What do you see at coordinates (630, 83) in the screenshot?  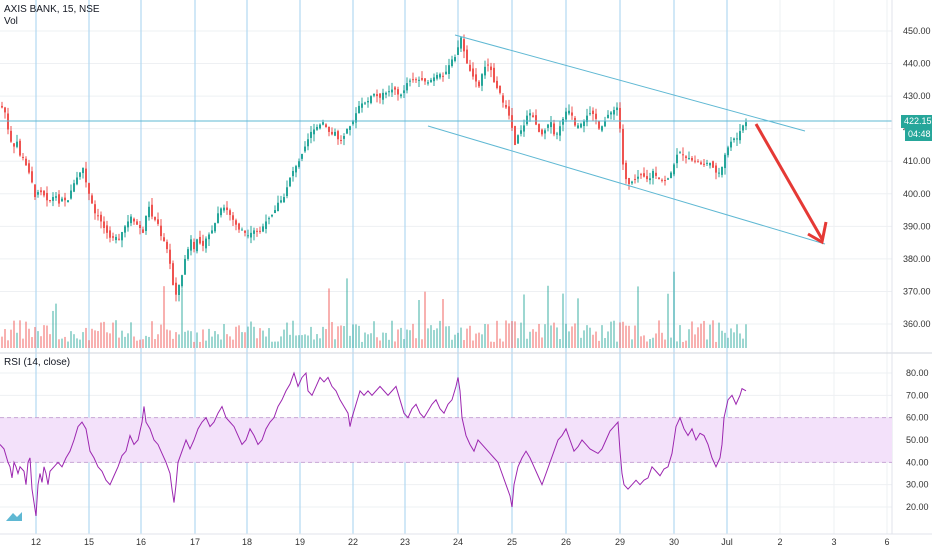 I see `channel-upper-line` at bounding box center [630, 83].